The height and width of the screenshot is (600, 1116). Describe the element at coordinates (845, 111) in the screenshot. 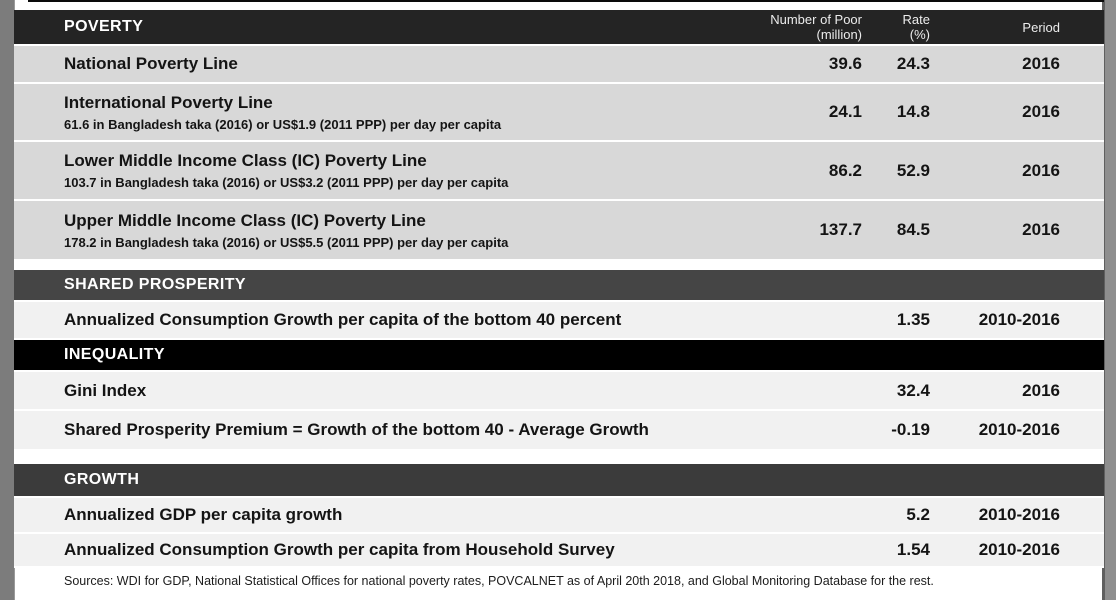

I see `number-of-poor-value: 24.1` at that location.